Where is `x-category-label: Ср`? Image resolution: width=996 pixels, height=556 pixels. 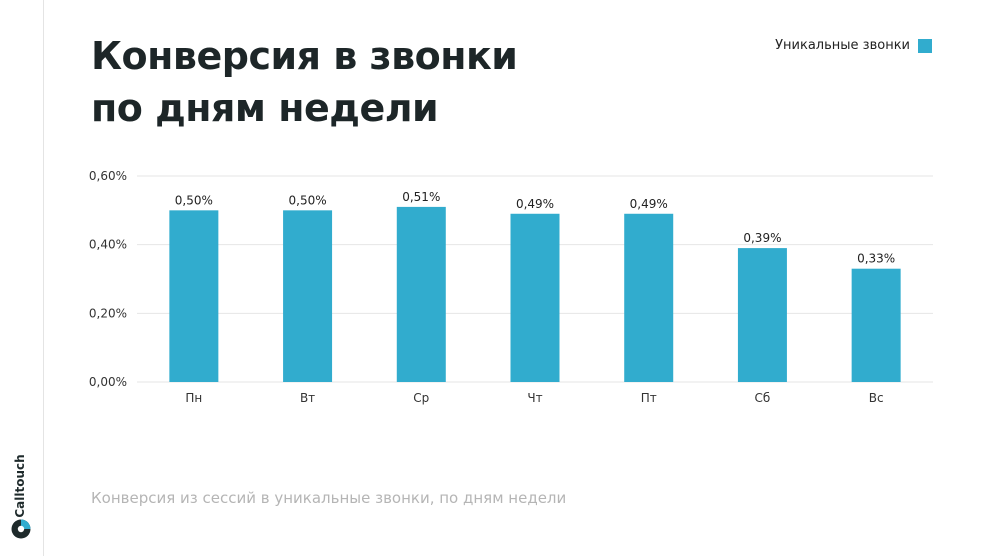 x-category-label: Ср is located at coordinates (421, 398).